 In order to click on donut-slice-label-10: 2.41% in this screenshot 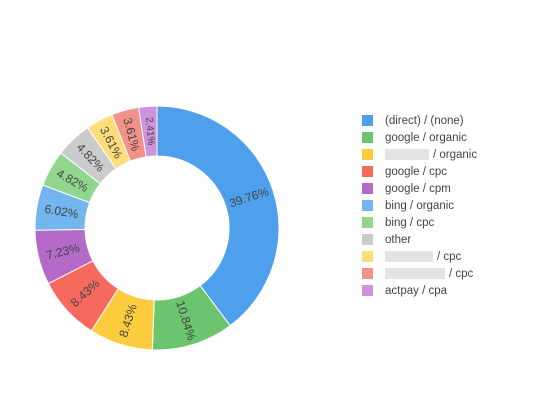, I will do `click(149, 131)`.